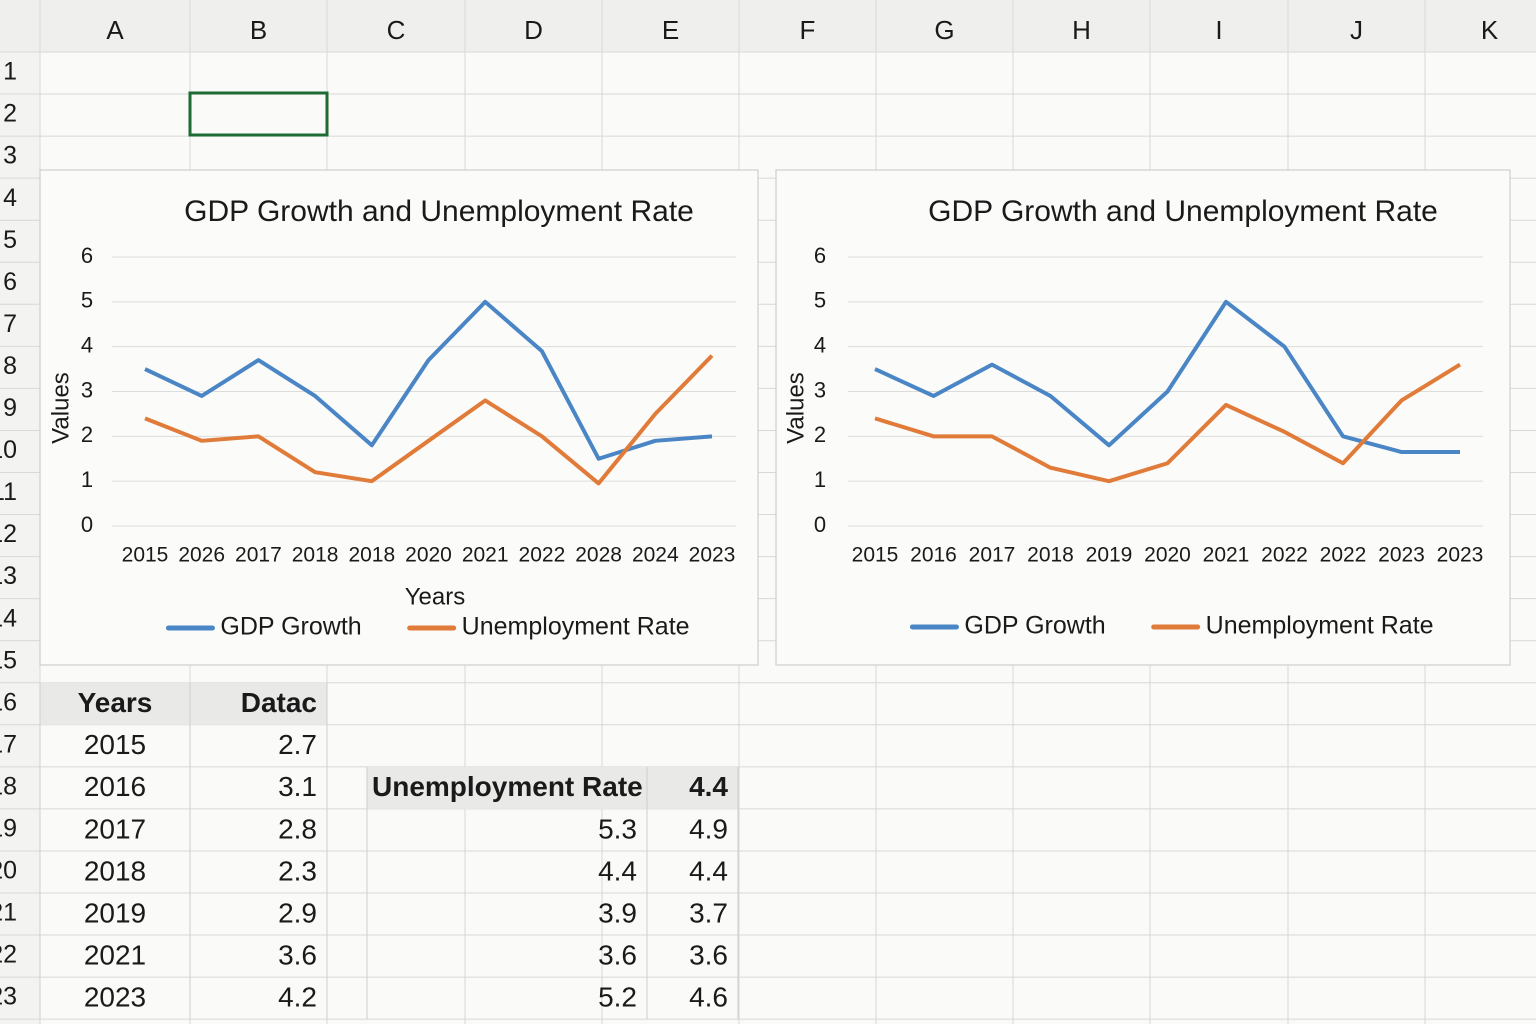  I want to click on row-header: 12, so click(8, 534).